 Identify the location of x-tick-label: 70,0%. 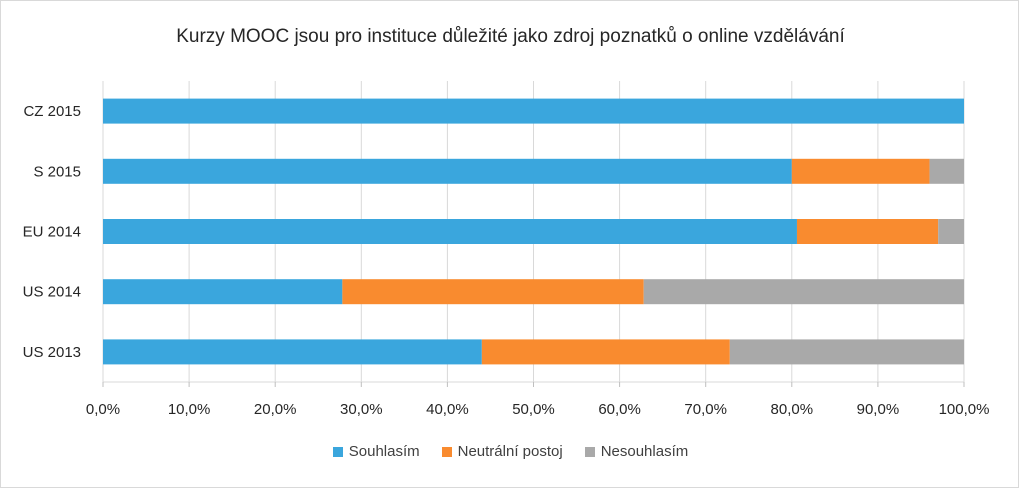
(705, 409).